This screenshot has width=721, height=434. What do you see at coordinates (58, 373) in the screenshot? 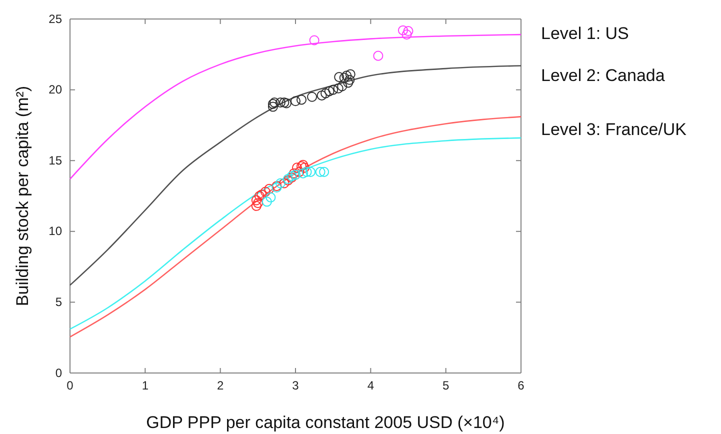
I see `y-tick-label: 0` at bounding box center [58, 373].